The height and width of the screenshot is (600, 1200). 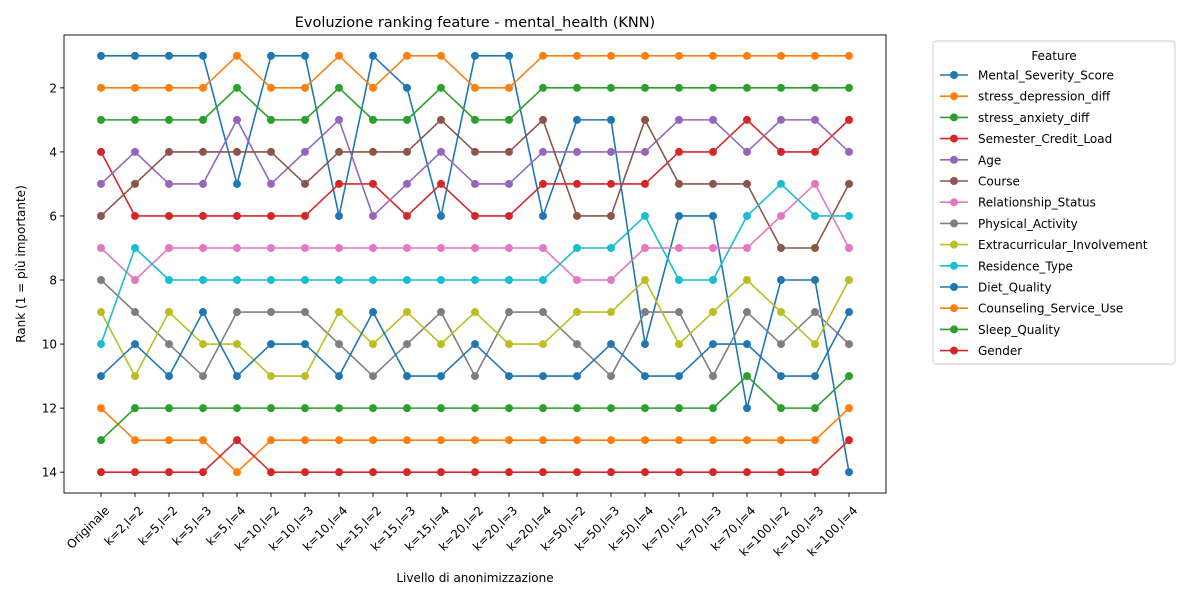 What do you see at coordinates (53, 88) in the screenshot?
I see `y-tick-label: 2` at bounding box center [53, 88].